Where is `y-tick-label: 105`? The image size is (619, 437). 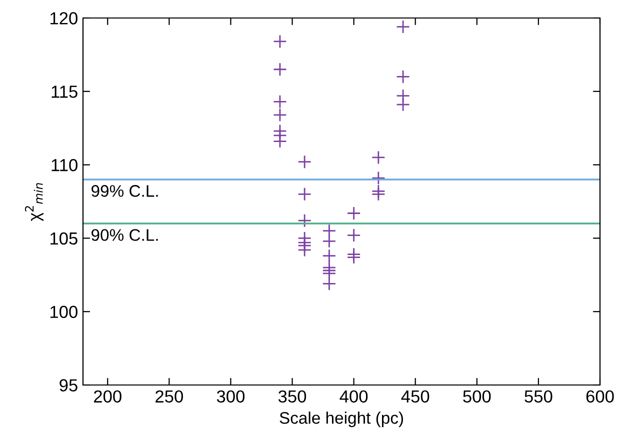
y-tick-label: 105 is located at coordinates (64, 238).